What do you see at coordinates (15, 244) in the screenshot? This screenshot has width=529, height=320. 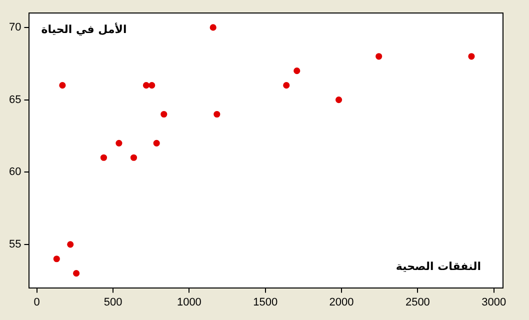 I see `y-tick-label: 55` at bounding box center [15, 244].